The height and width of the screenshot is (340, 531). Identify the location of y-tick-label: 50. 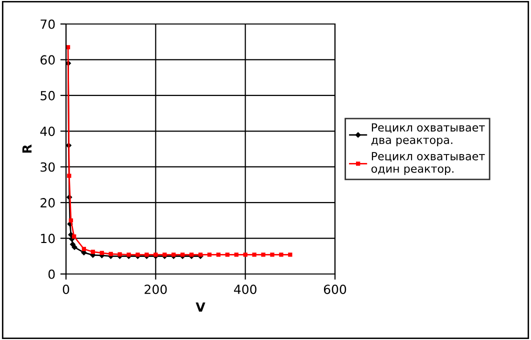
(47, 95).